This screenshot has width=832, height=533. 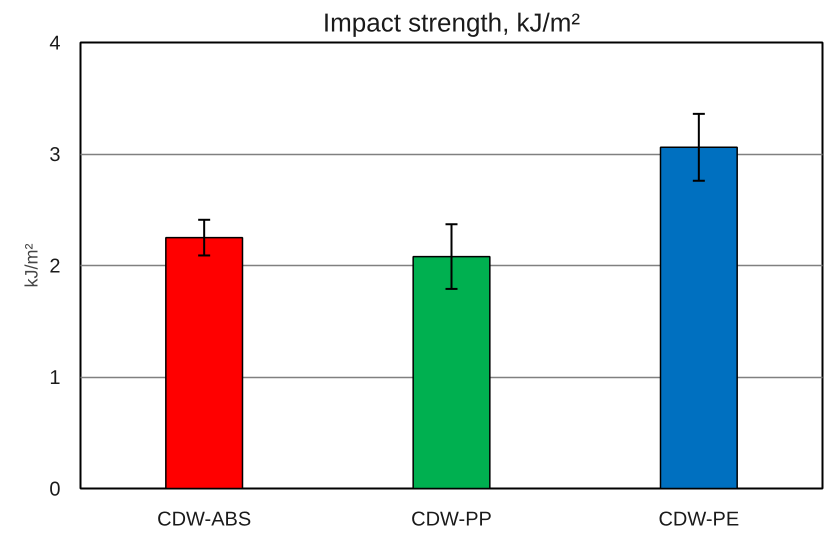 What do you see at coordinates (31, 265) in the screenshot?
I see `y-axis-title: kJ/m²` at bounding box center [31, 265].